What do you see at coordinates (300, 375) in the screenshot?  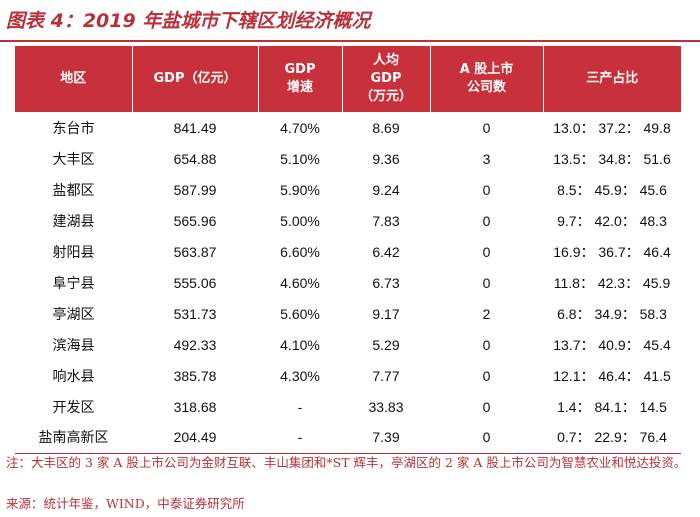 I see `cell-gdp-growth: 4.30%` at bounding box center [300, 375].